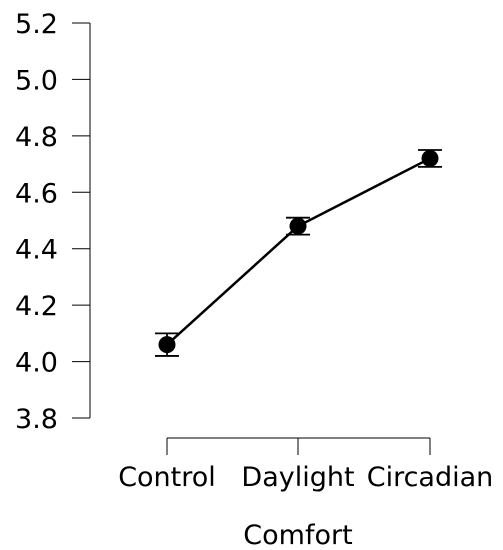 The image size is (503, 550). What do you see at coordinates (36, 306) in the screenshot?
I see `y-tick-label: 4.2` at bounding box center [36, 306].